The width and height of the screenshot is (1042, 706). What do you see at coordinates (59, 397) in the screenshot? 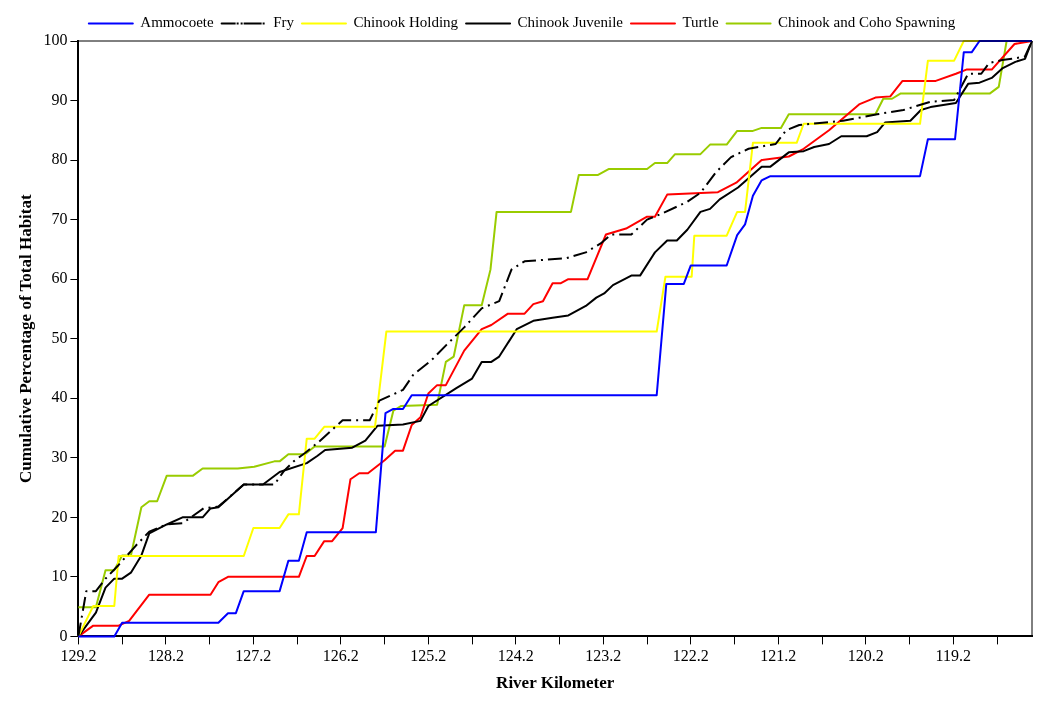
I see `y-tick-label: 40` at bounding box center [59, 397].